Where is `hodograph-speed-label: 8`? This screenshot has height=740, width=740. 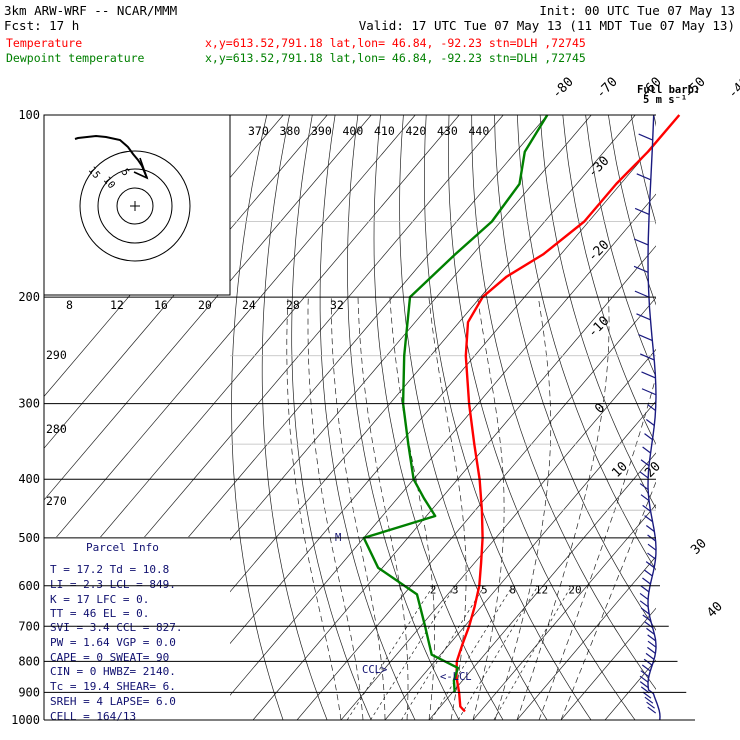
hodograph-speed-label: 8 is located at coordinates (69, 305).